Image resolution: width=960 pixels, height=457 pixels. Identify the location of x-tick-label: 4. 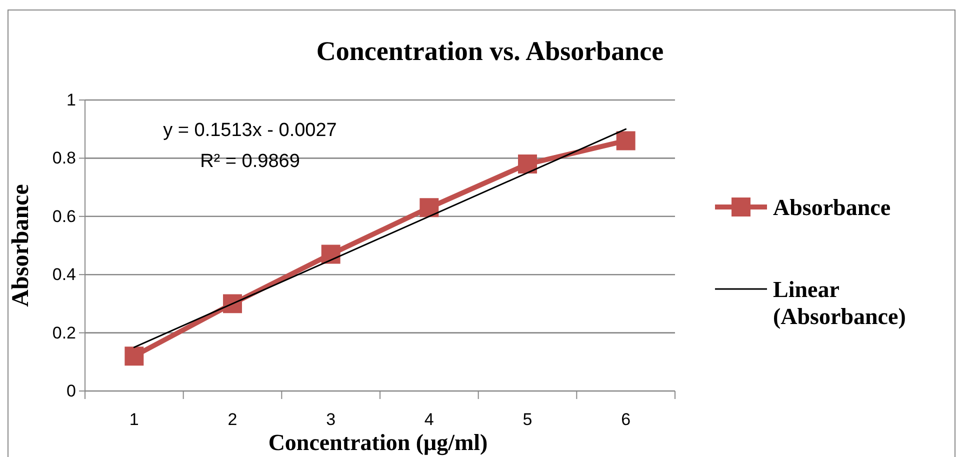
(429, 420).